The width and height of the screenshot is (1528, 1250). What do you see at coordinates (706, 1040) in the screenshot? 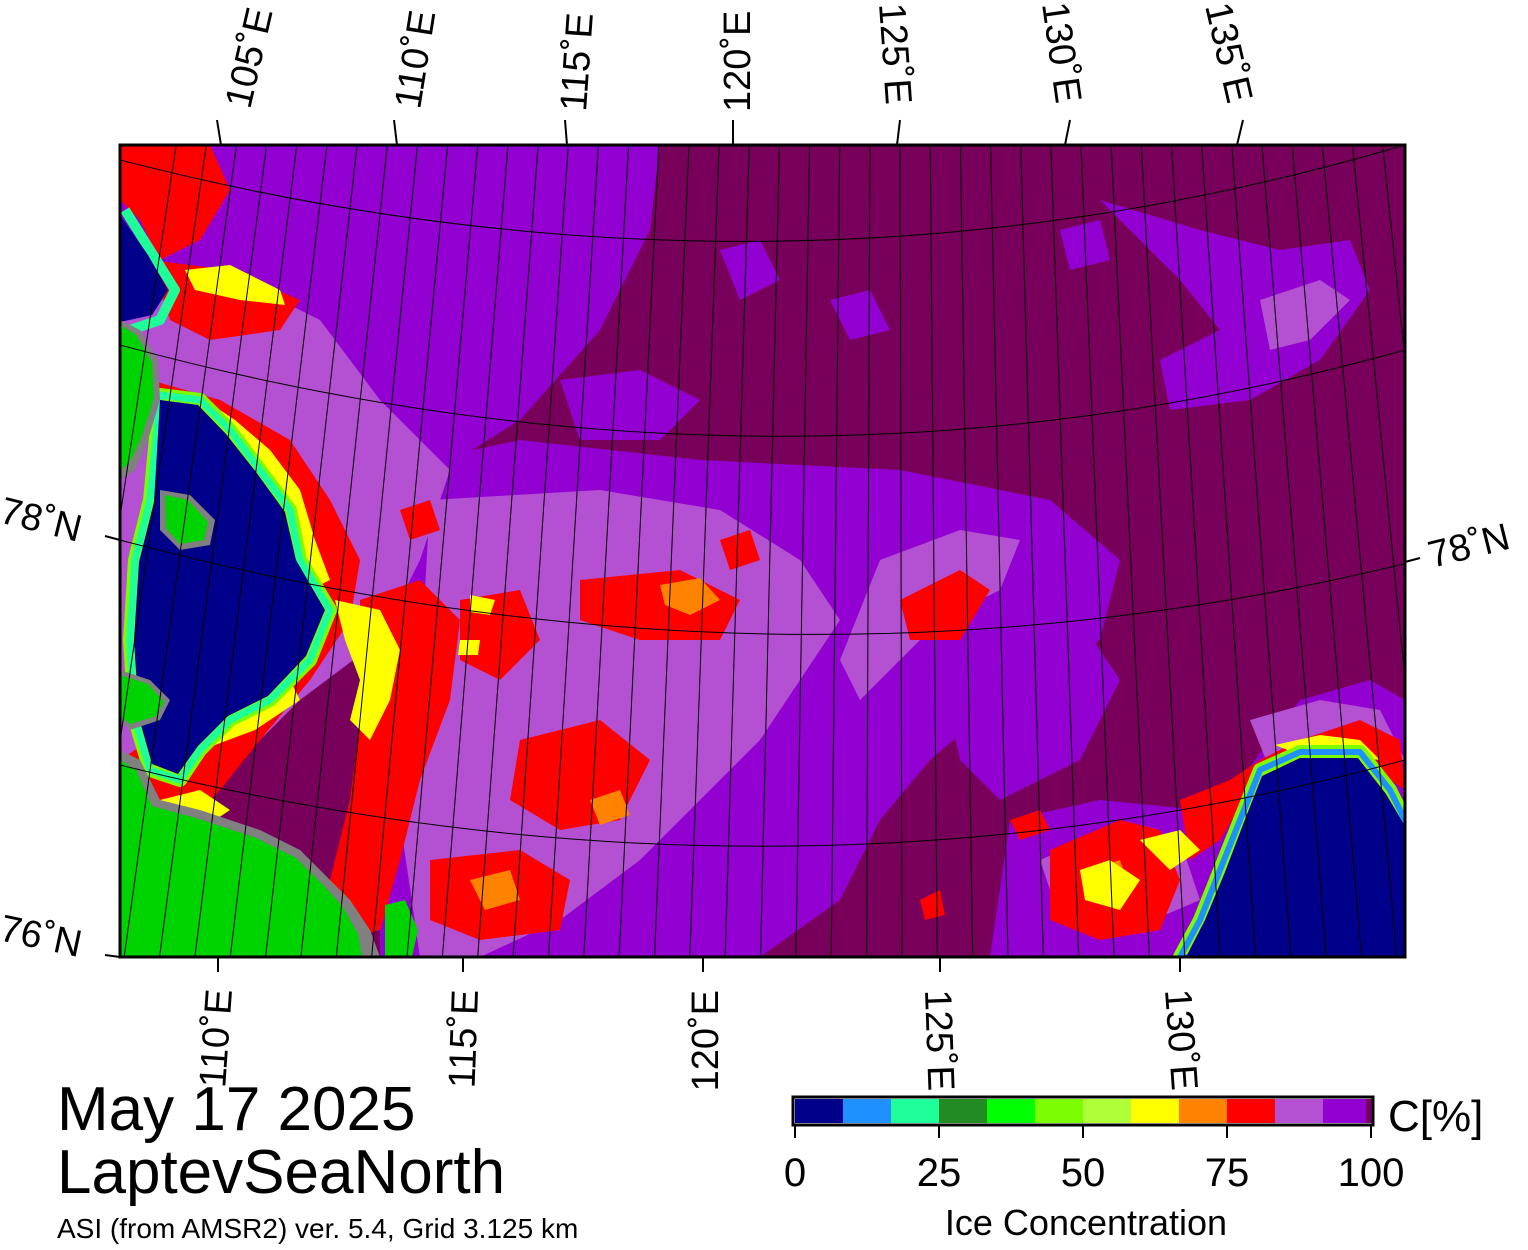
I see `bottom-lon-label-120e: 120˚E` at bounding box center [706, 1040].